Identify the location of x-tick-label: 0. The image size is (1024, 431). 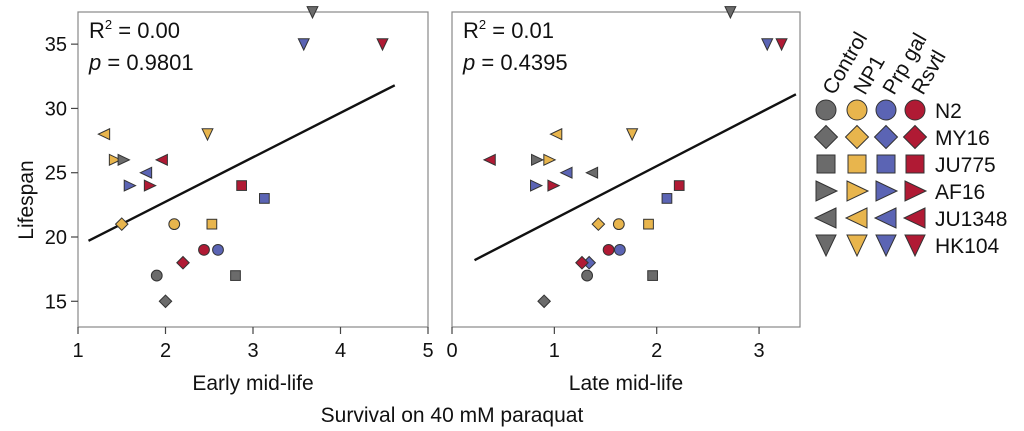
(451, 351).